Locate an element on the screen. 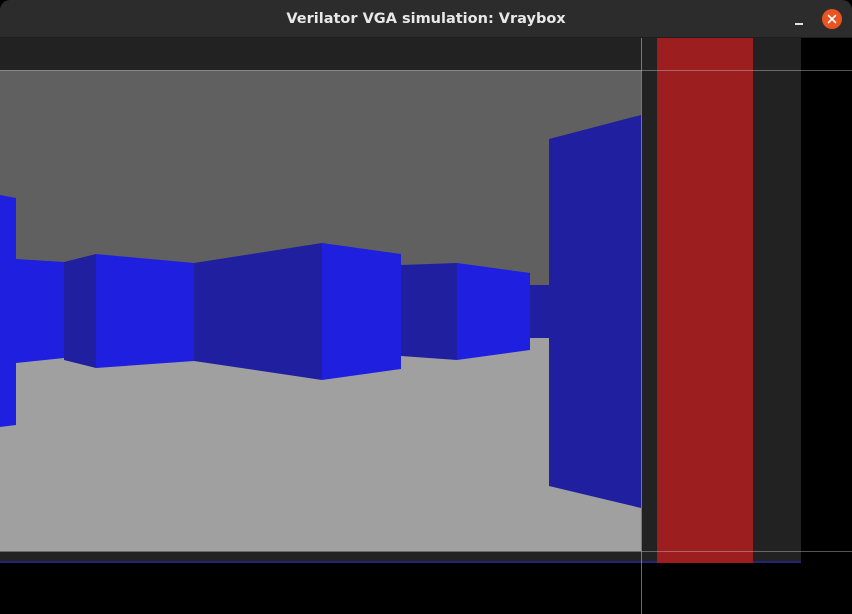  close-button is located at coordinates (832, 19).